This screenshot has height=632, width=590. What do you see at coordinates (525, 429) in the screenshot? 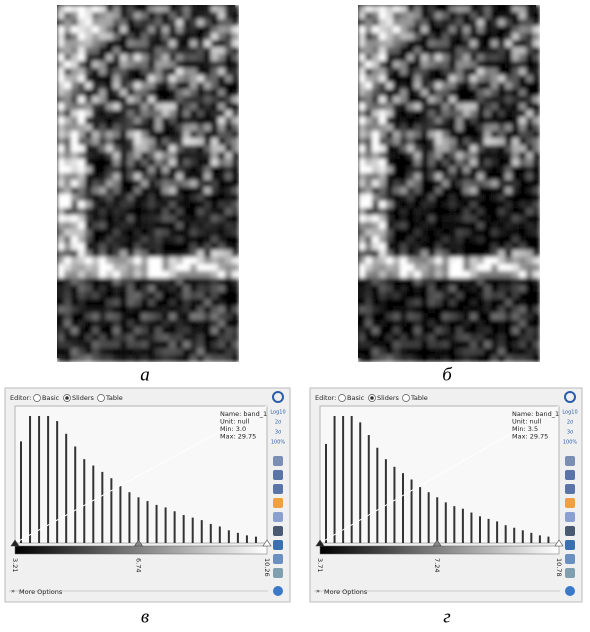
I see `info-text: Min: 3.5` at bounding box center [525, 429].